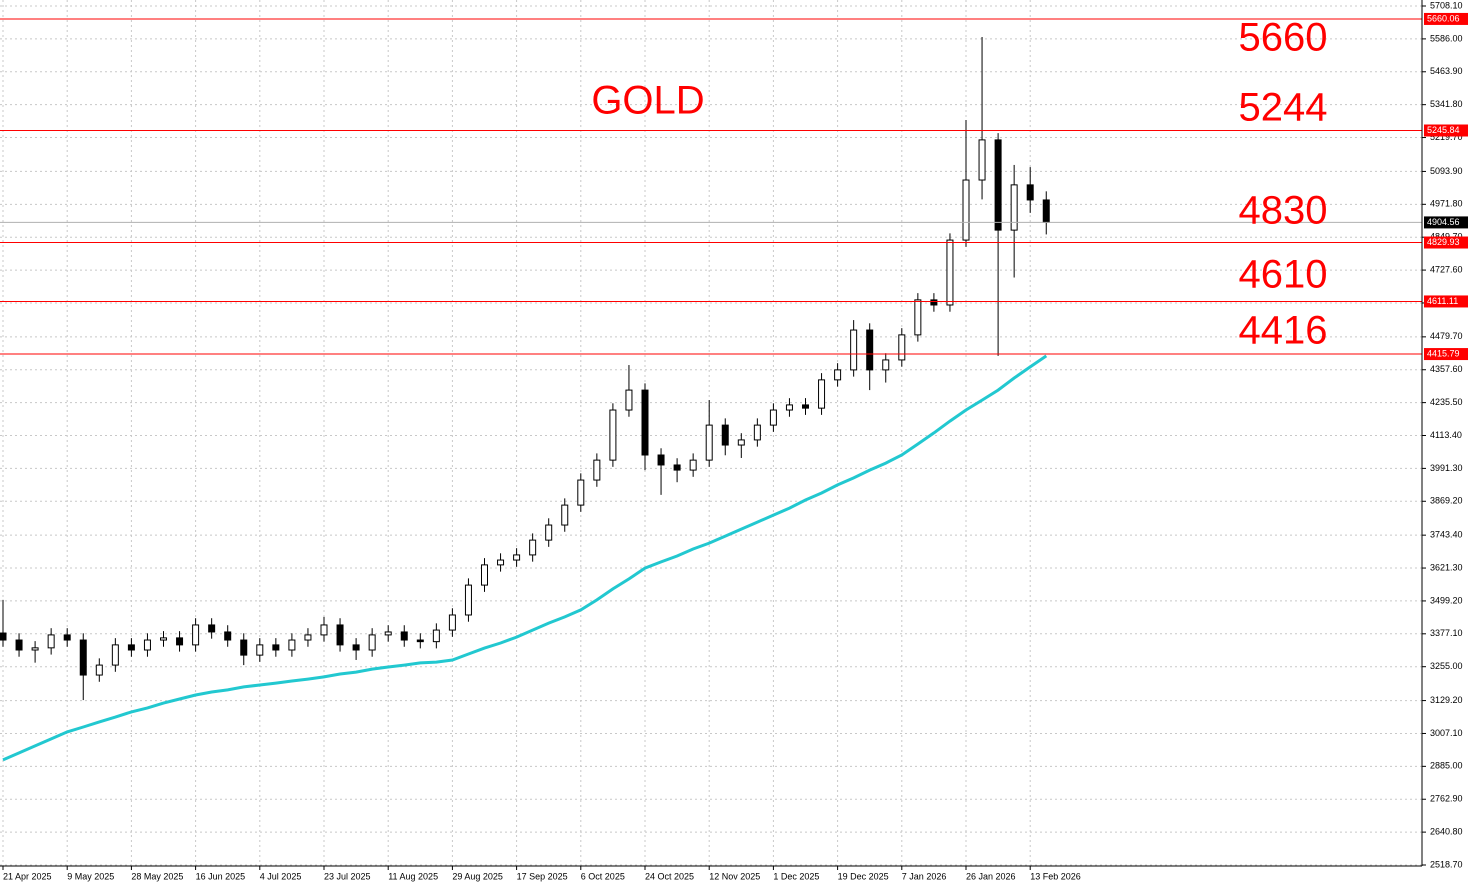 The image size is (1471, 891). Describe the element at coordinates (603, 876) in the screenshot. I see `x-tick-label: 6 Oct 2025` at that location.